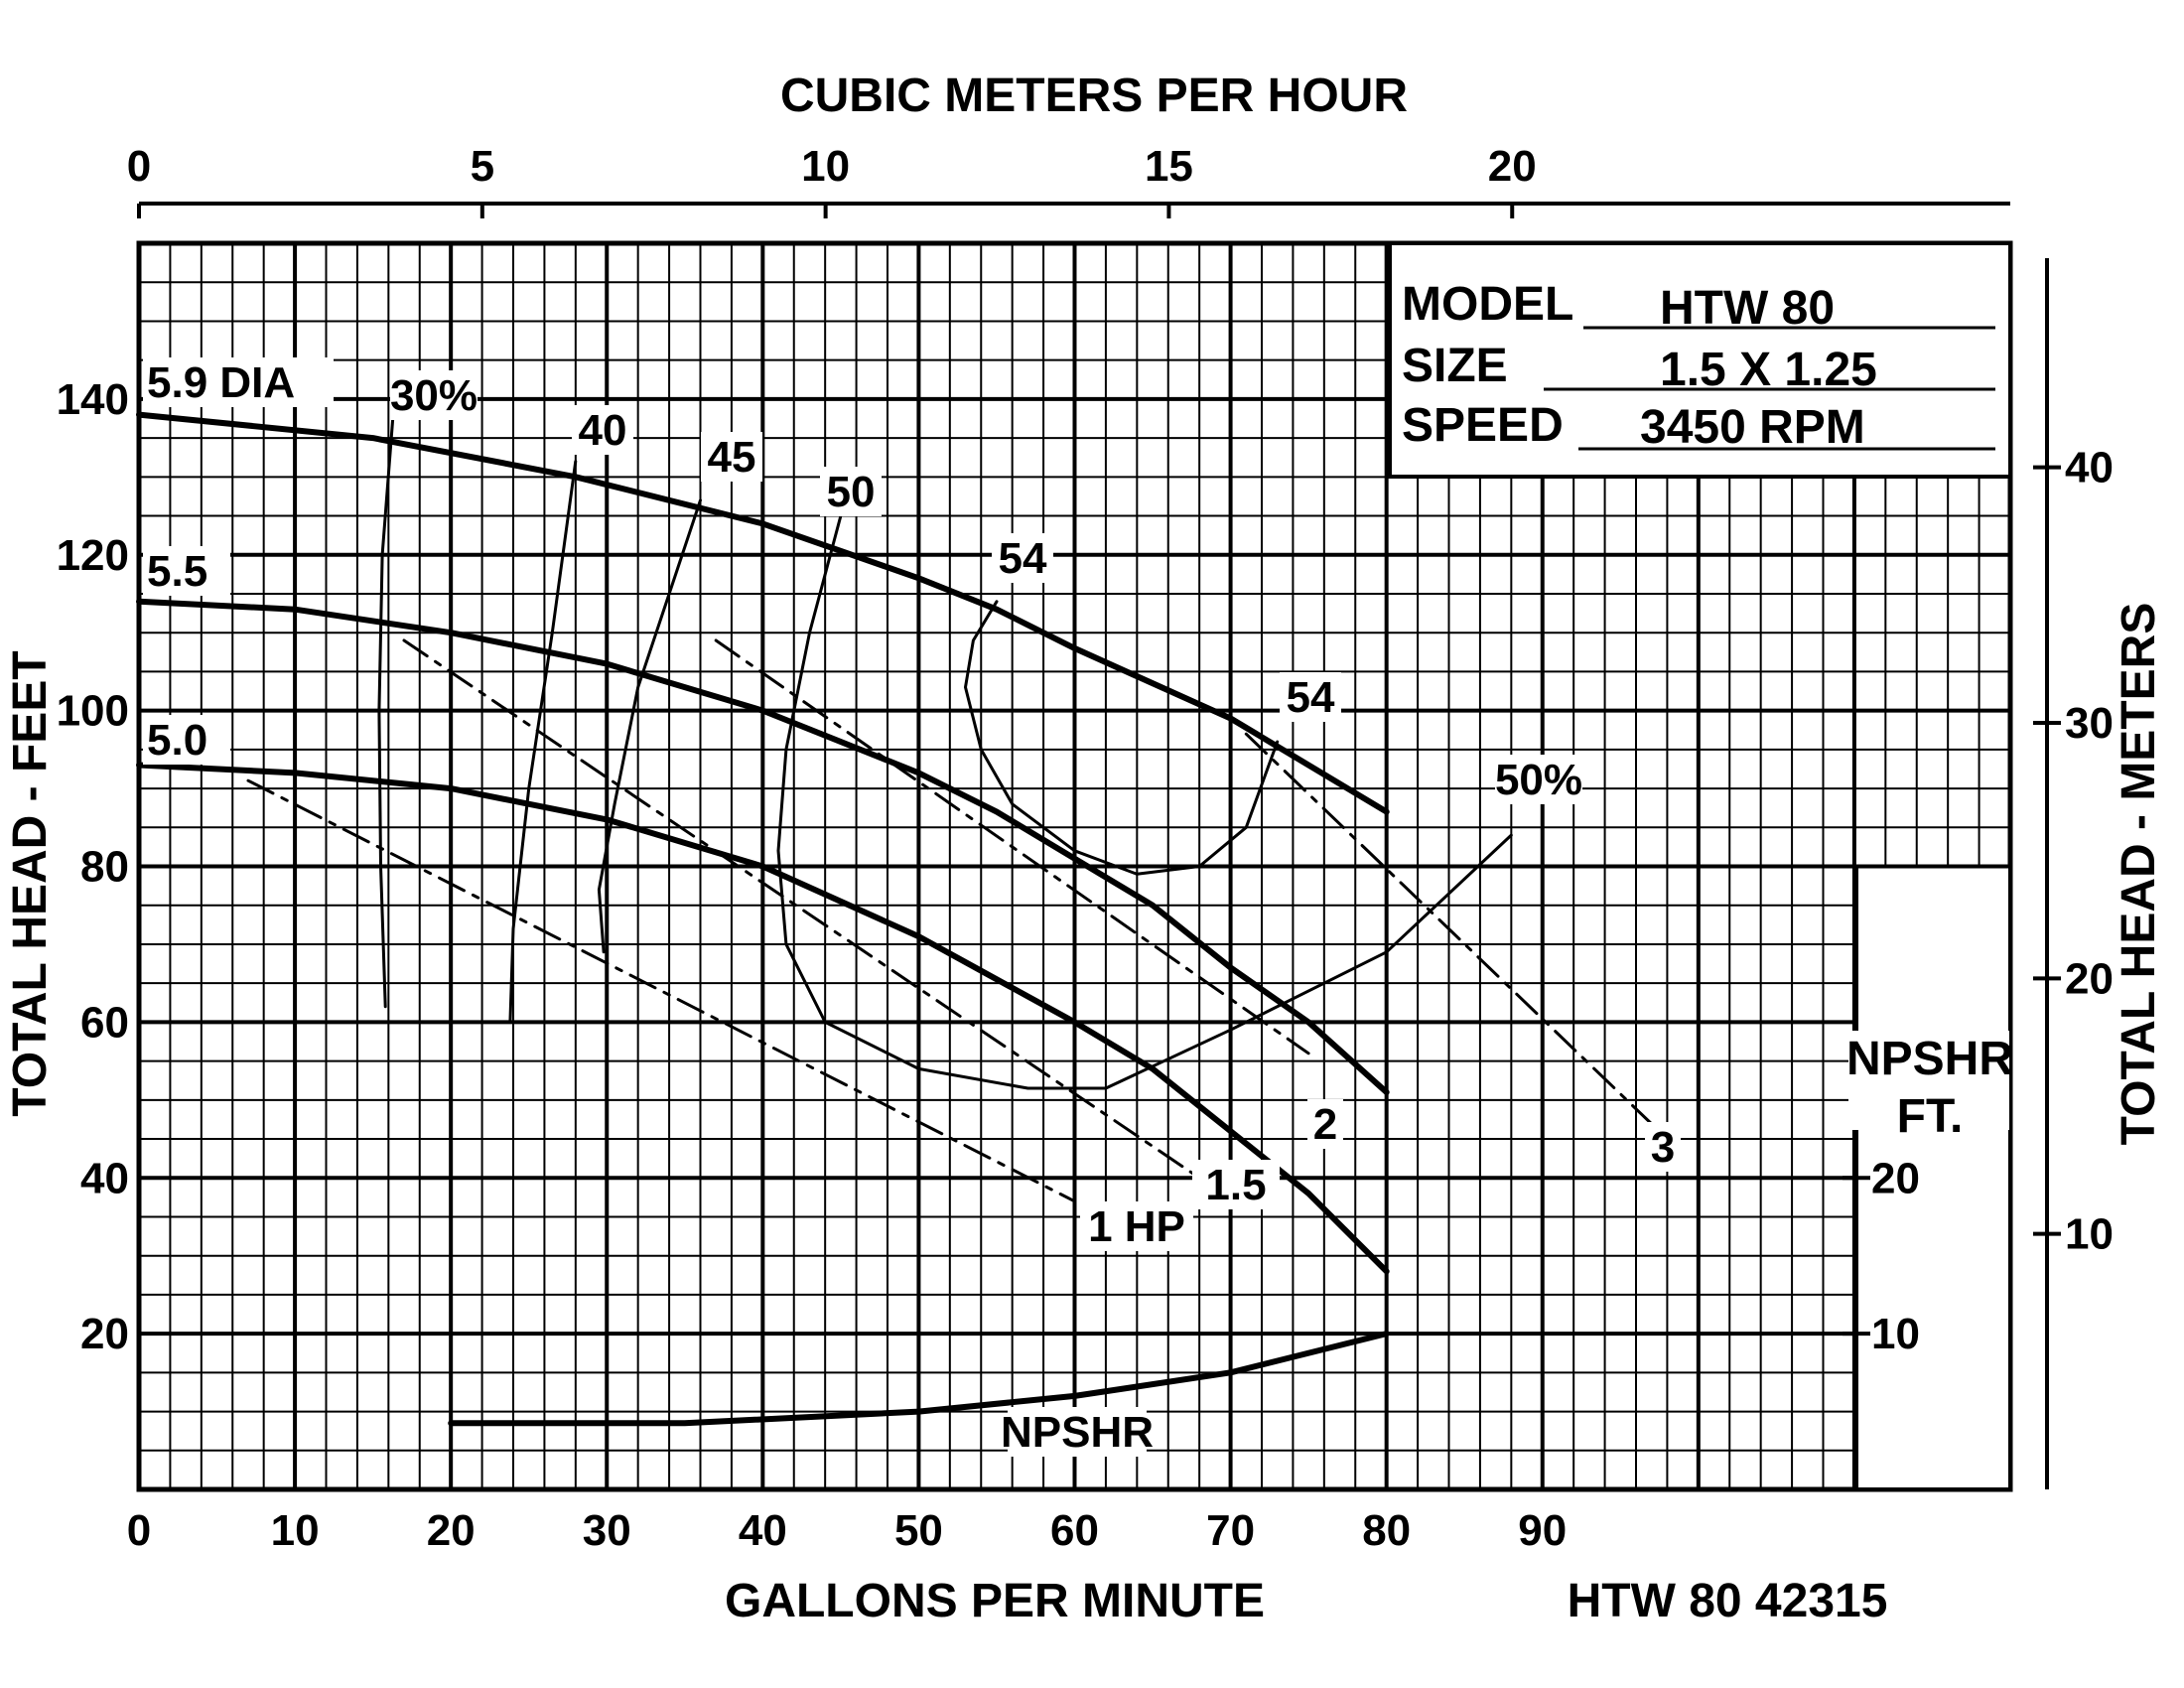 This screenshot has width=2184, height=1688. I want to click on x2-tick-label: 20, so click(1512, 166).